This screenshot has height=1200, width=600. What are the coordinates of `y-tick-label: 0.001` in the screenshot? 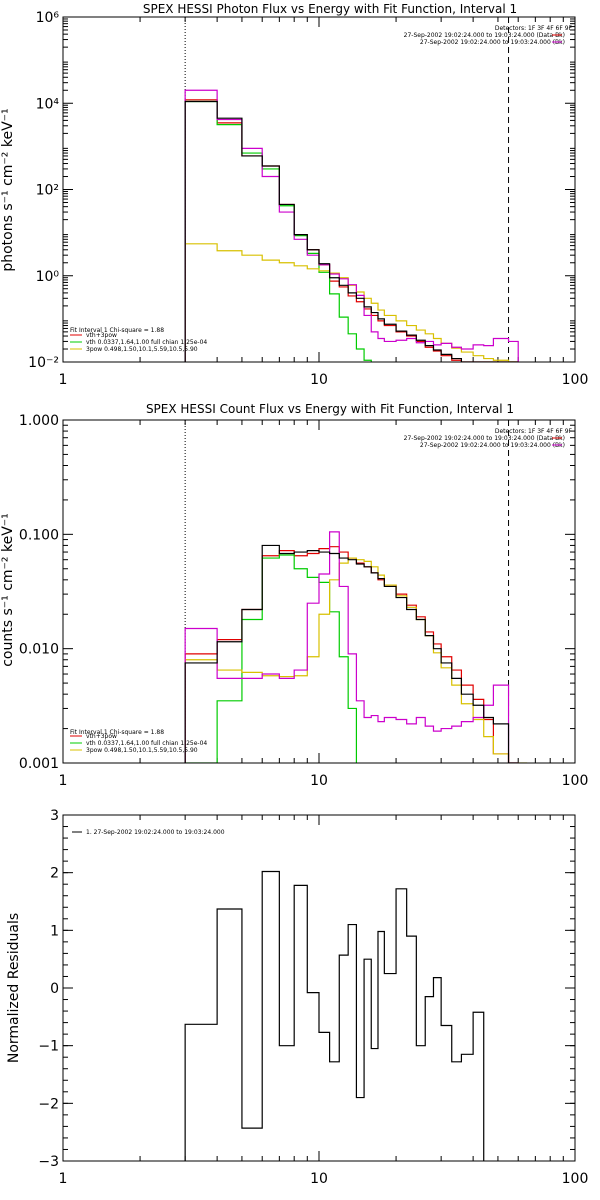 It's located at (39, 764).